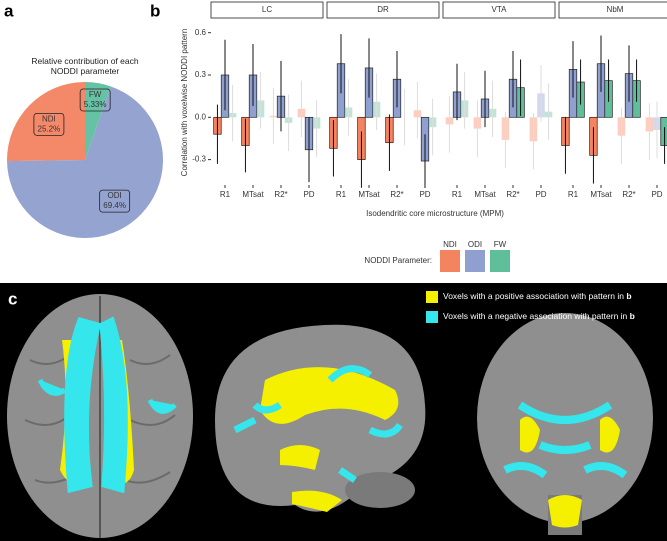  I want to click on y-tick-label: 0.0, so click(201, 116).